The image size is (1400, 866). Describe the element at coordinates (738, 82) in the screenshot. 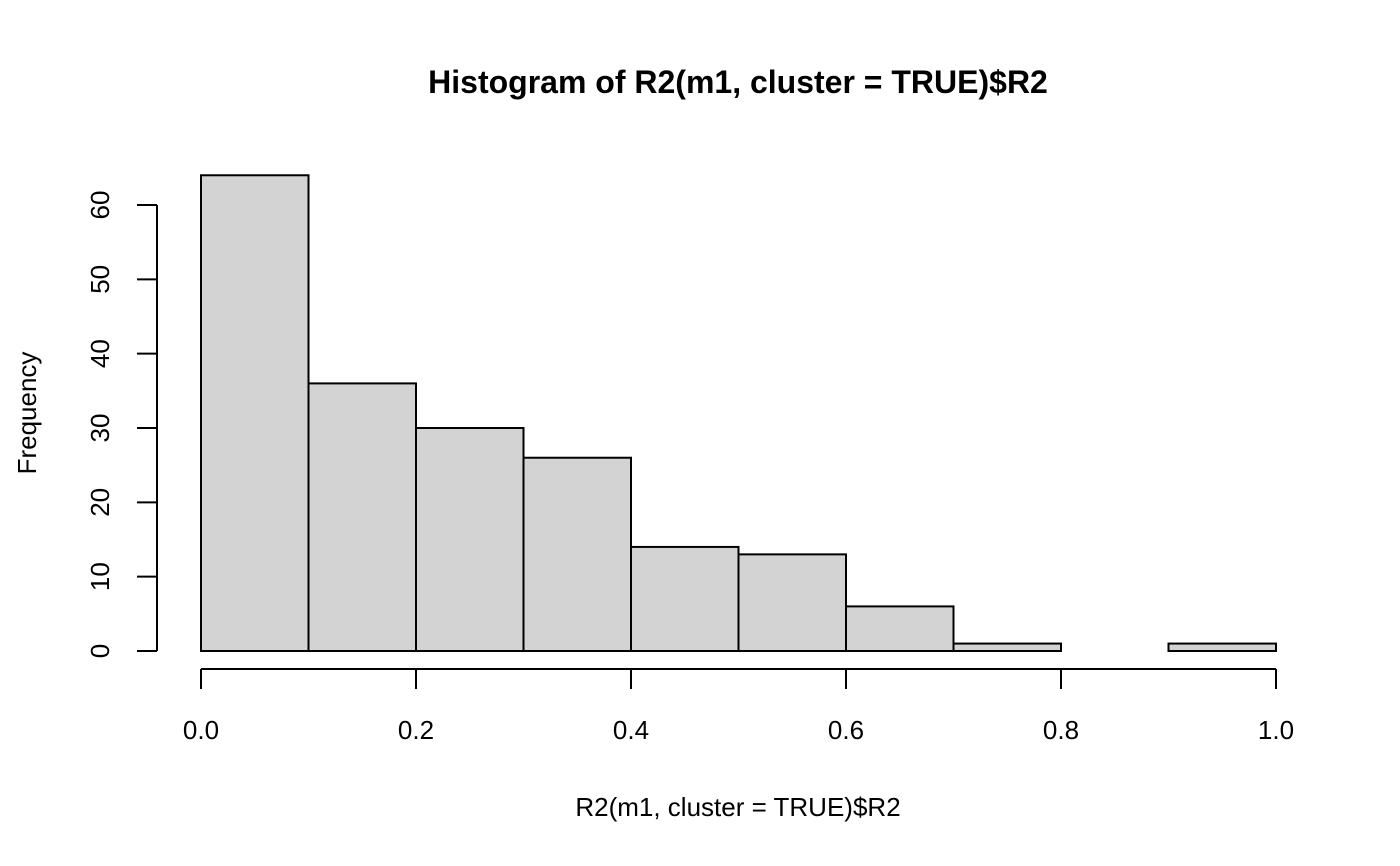

I see `chart-title: Histogram of R2(m1, cluster = TRUE)$R2` at that location.